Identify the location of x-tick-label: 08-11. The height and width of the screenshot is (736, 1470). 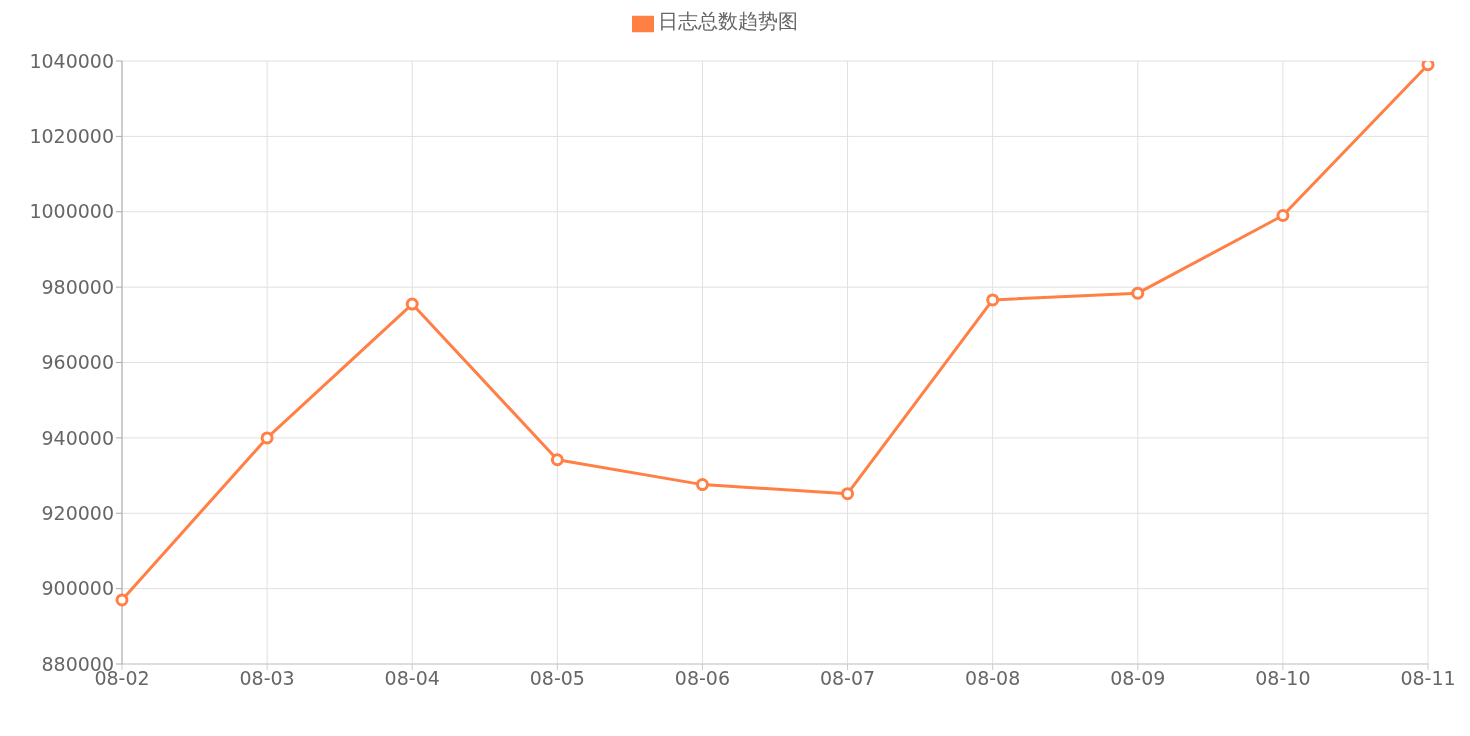
(1428, 678).